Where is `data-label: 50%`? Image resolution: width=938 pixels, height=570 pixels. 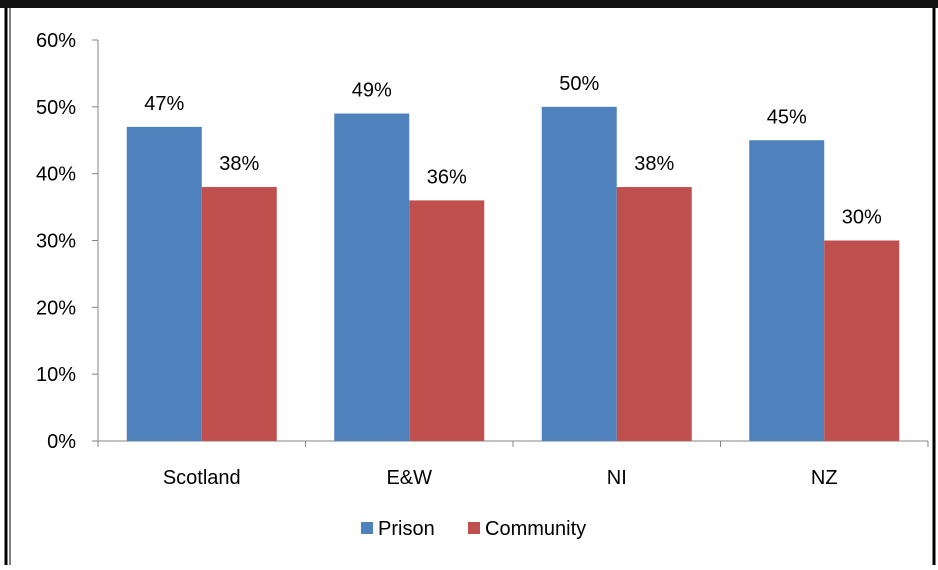 data-label: 50% is located at coordinates (579, 84).